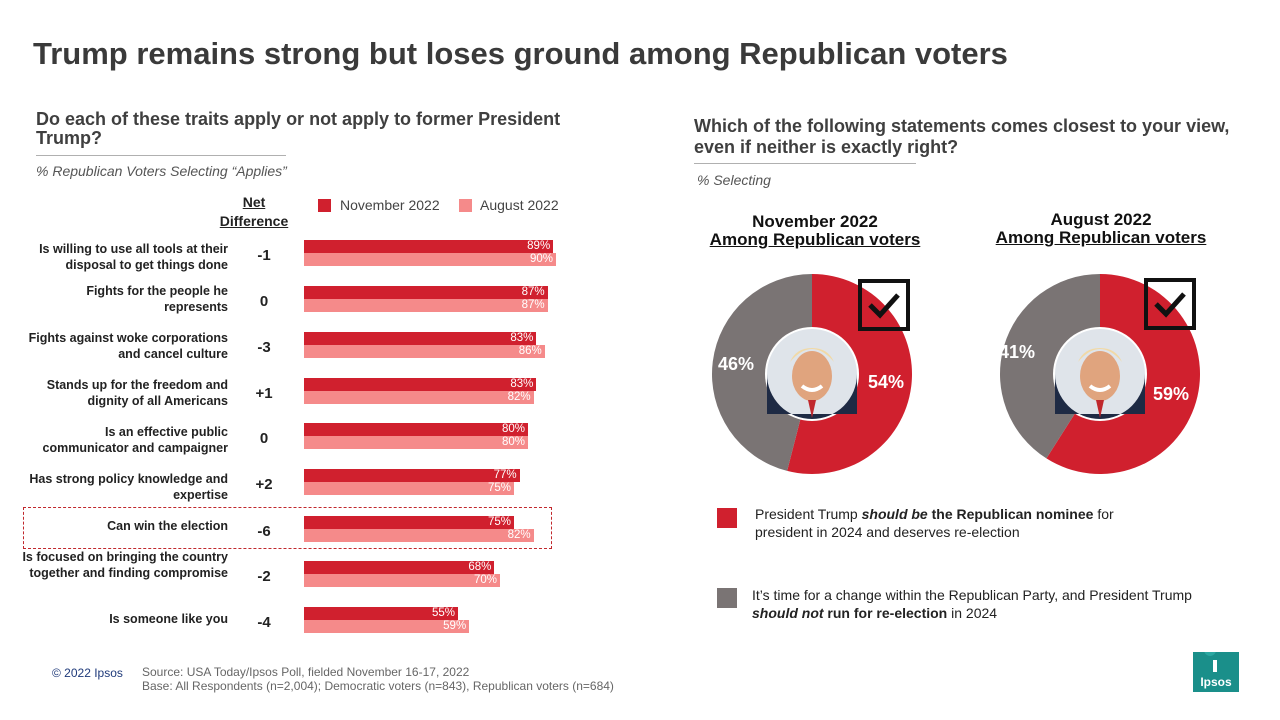 Image resolution: width=1280 pixels, height=720 pixels. Describe the element at coordinates (499, 488) in the screenshot. I see `bar-aug-label: 75%` at that location.